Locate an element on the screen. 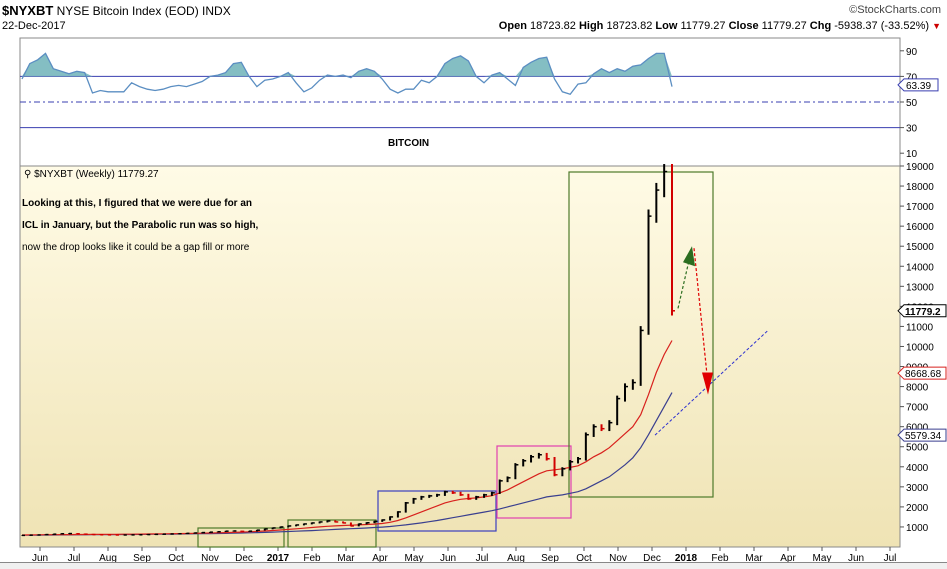 The image size is (947, 569). symbol-line: $NYXBT NYSE Bitcoin Index (EOD) INDX is located at coordinates (116, 10).